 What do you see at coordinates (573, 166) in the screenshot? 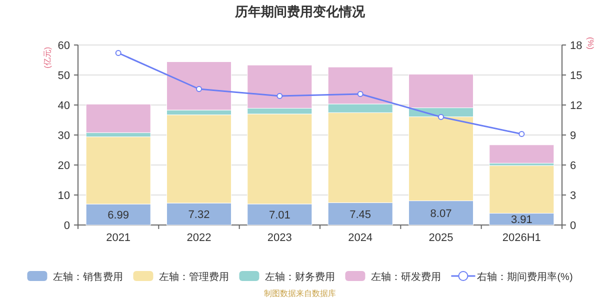
I see `y2-tick-label: 6` at bounding box center [573, 166].